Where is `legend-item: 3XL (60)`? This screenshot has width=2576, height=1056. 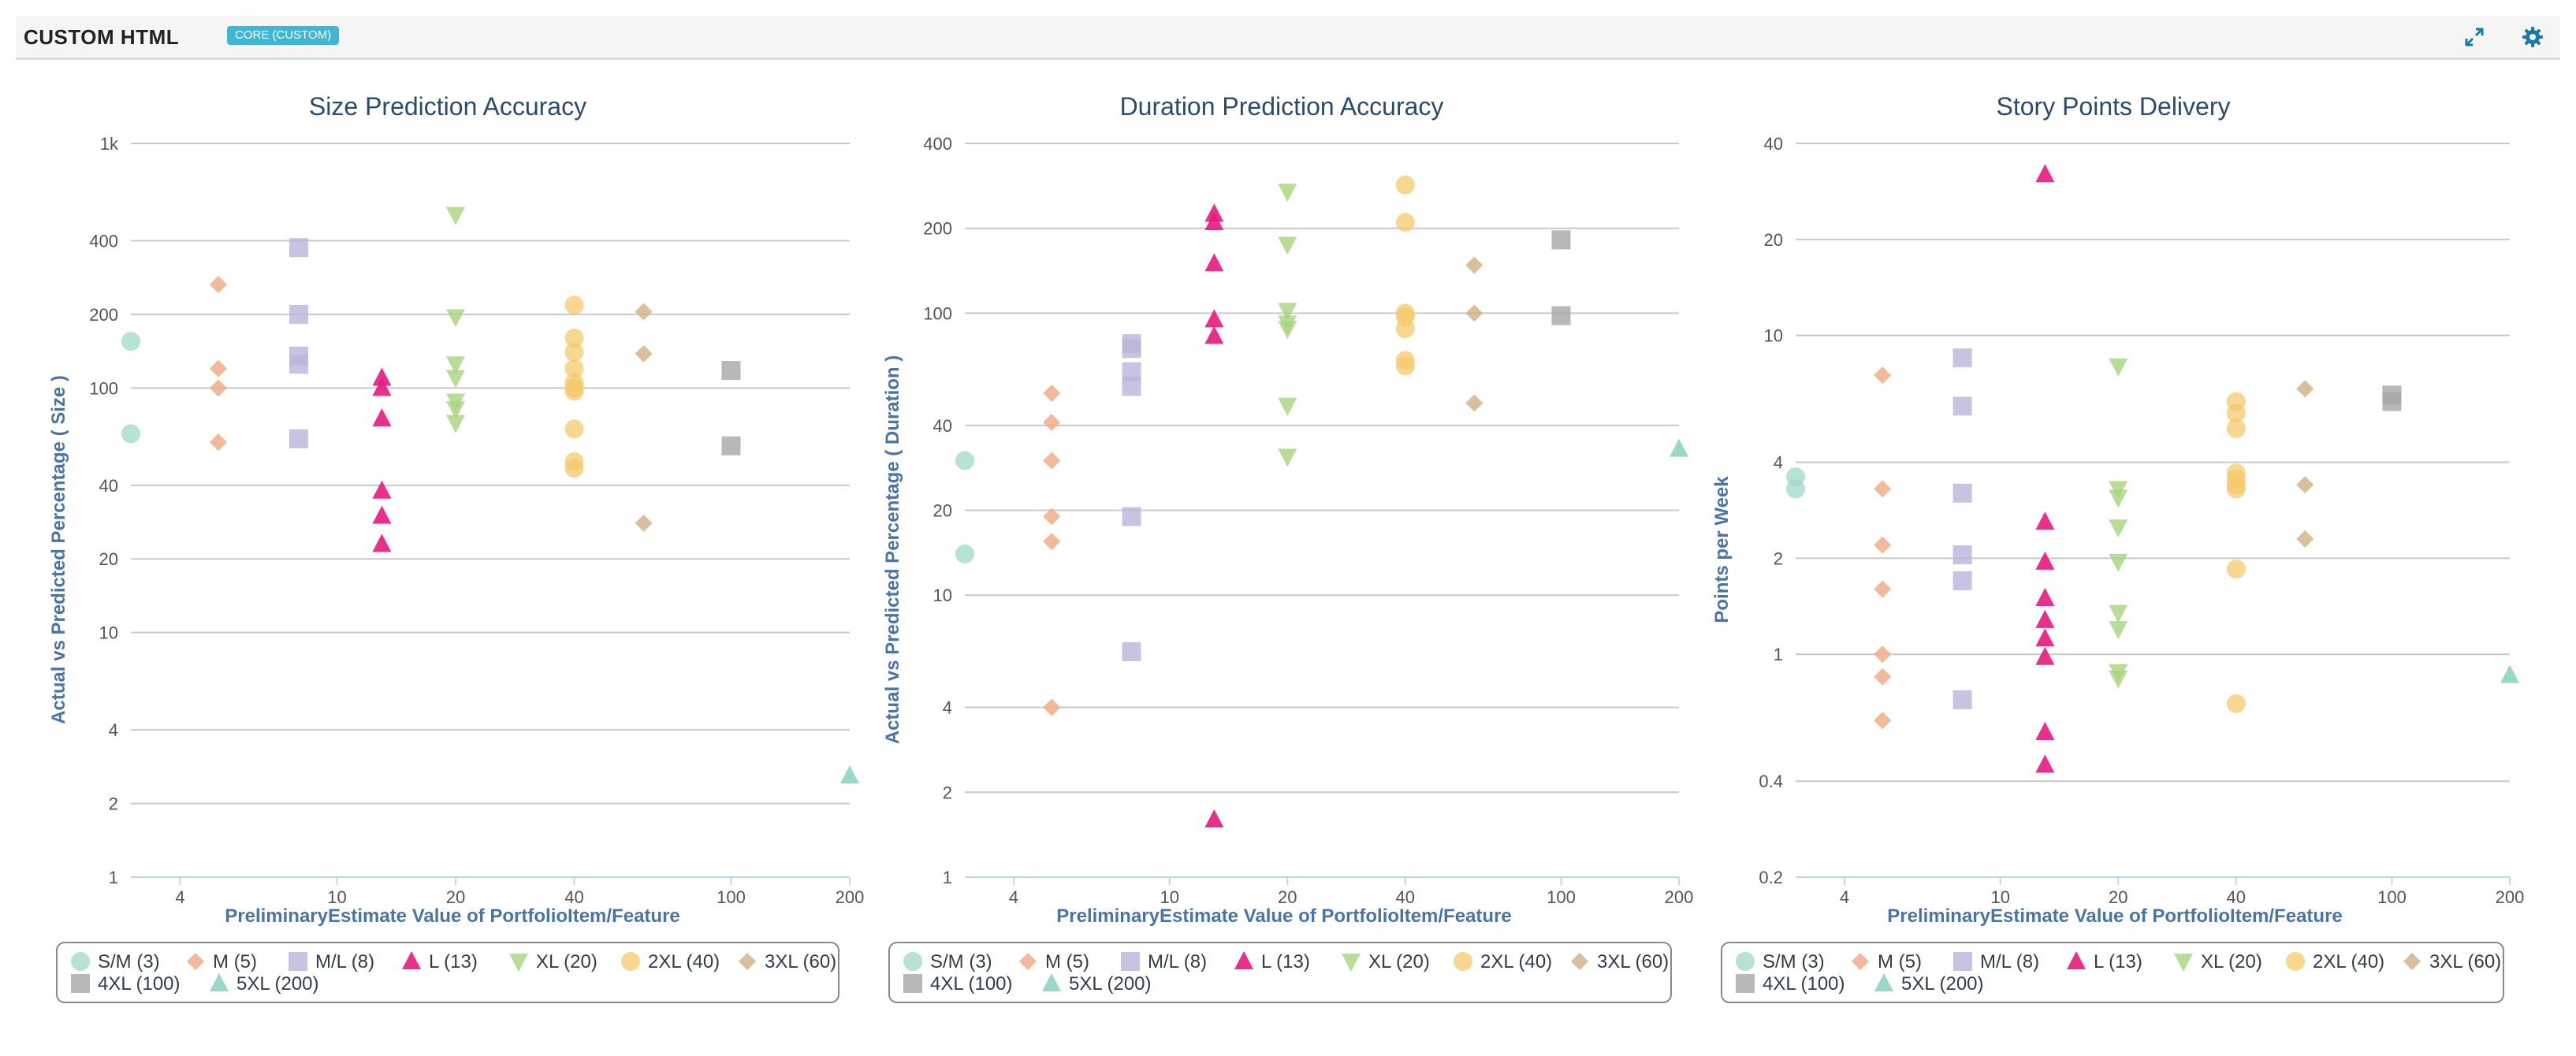 legend-item: 3XL (60) is located at coordinates (787, 961).